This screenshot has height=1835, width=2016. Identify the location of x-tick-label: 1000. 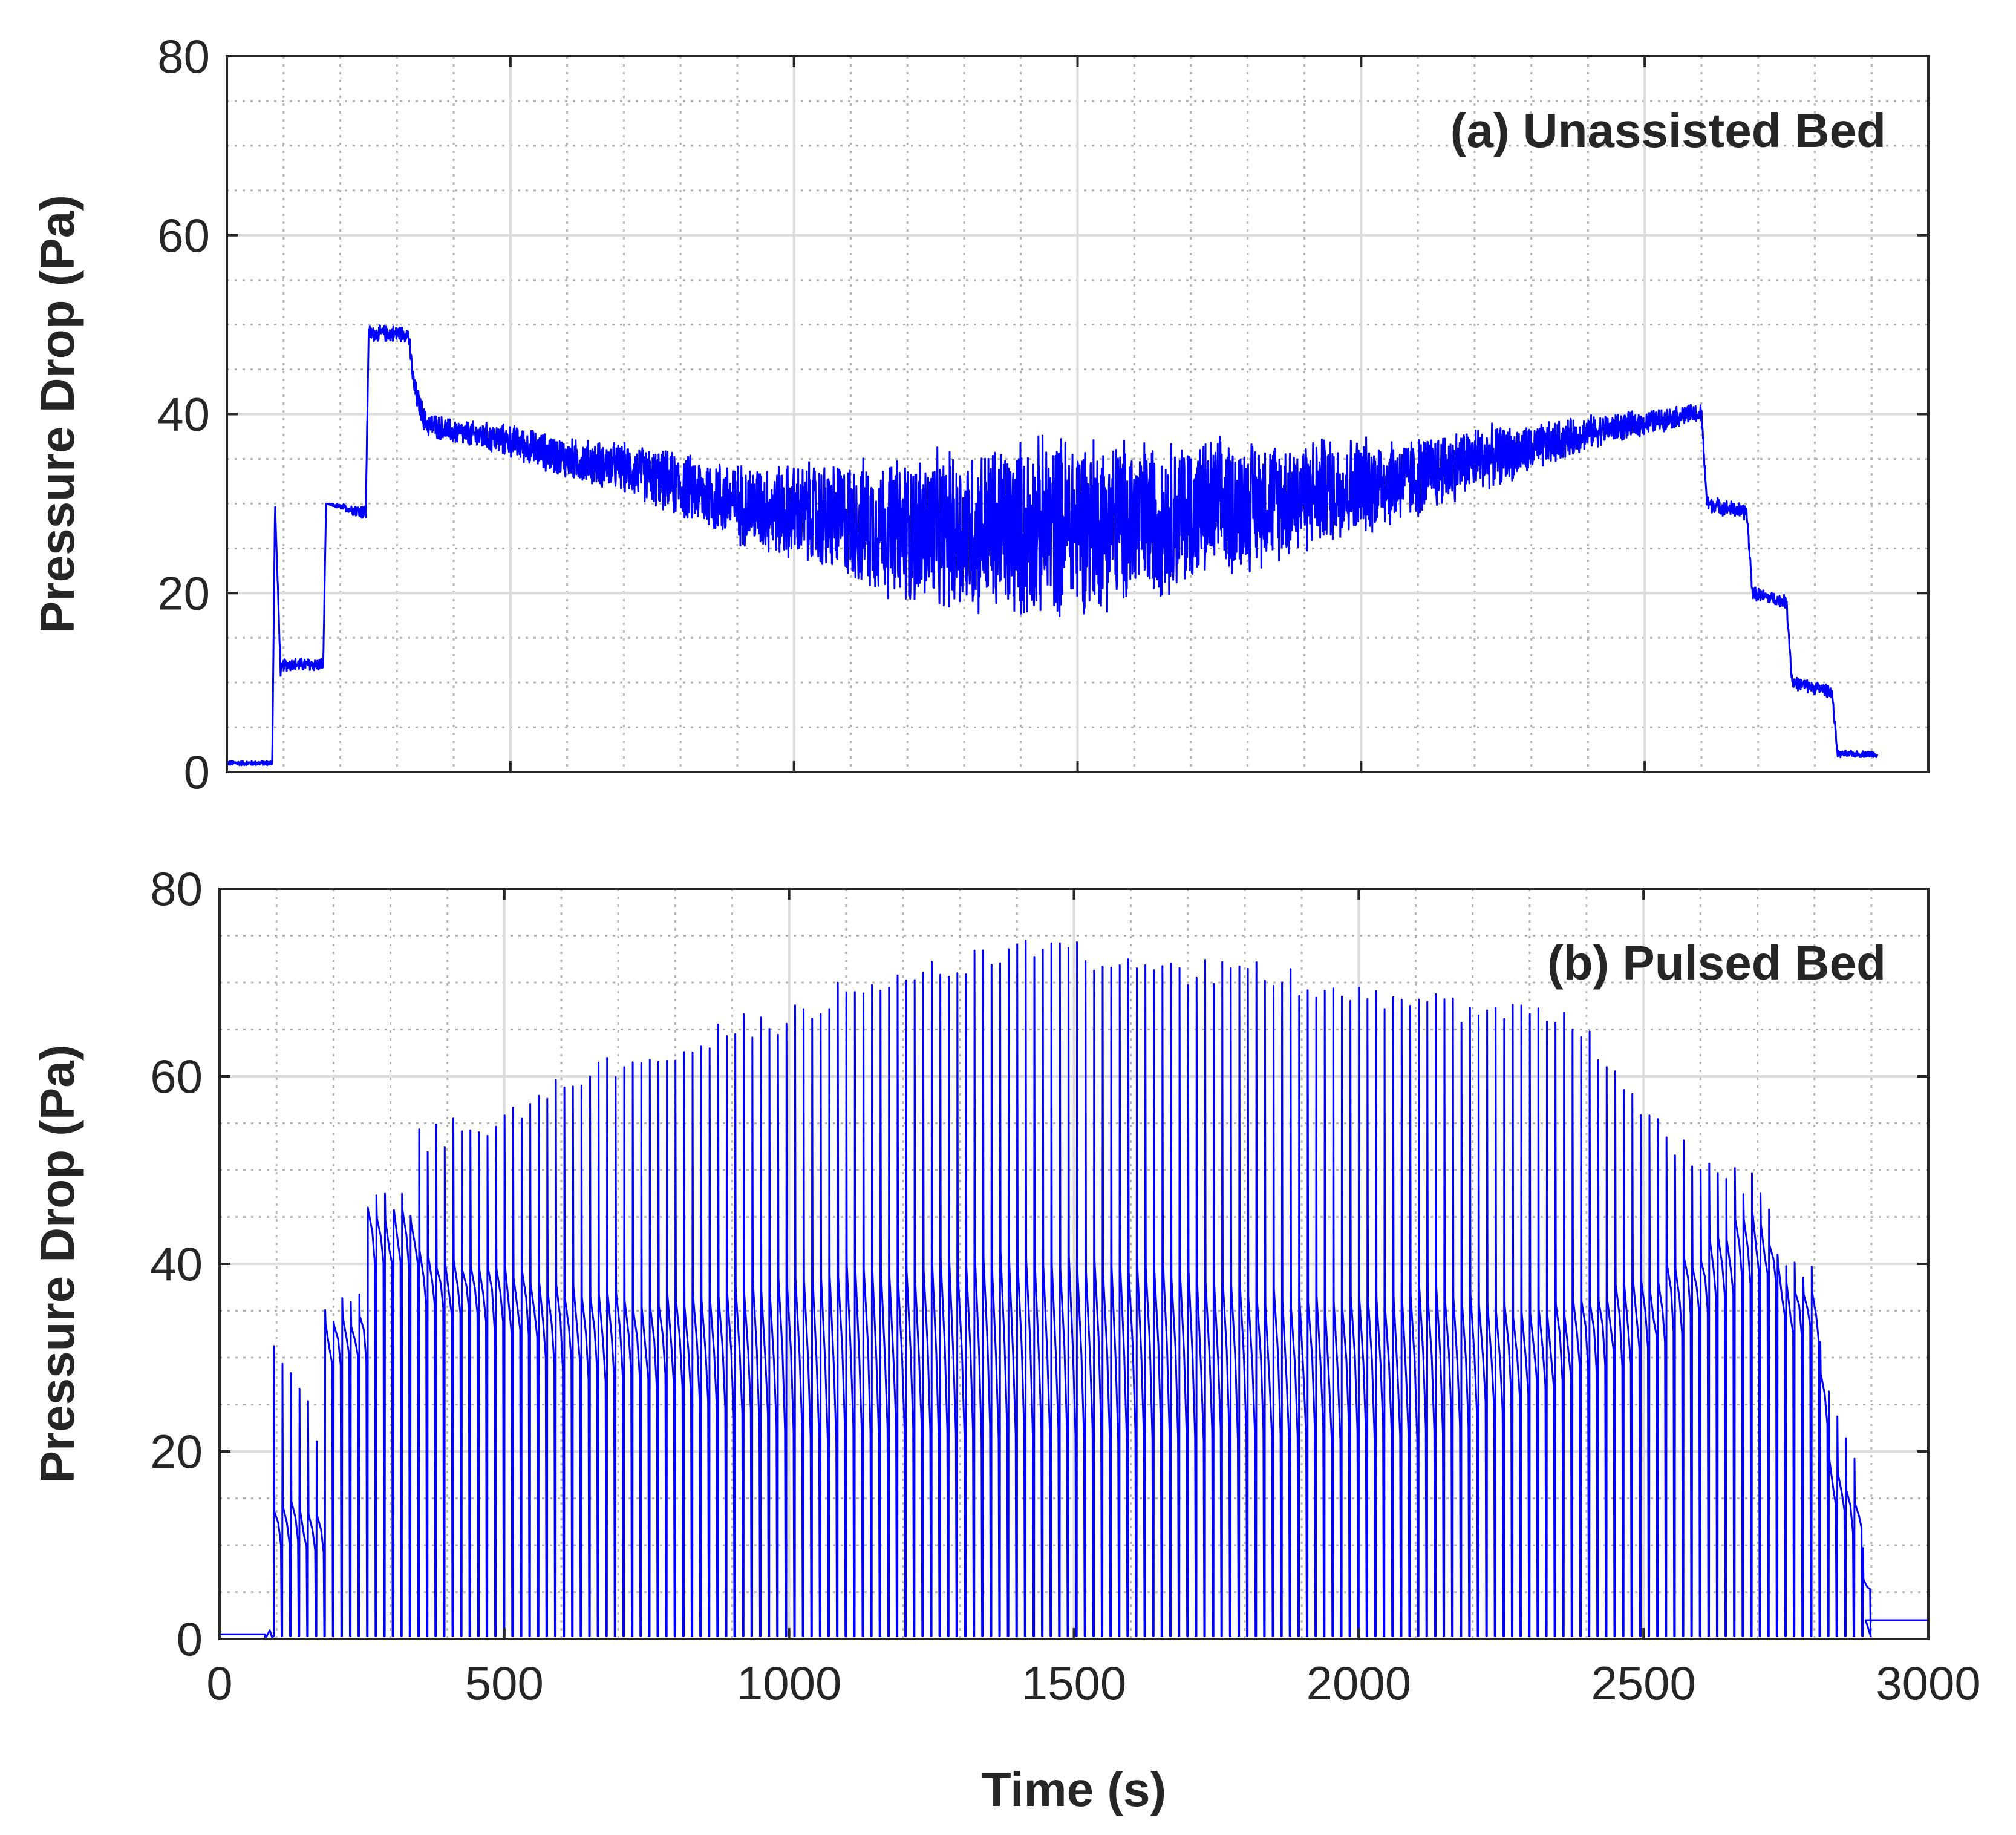
(790, 1683).